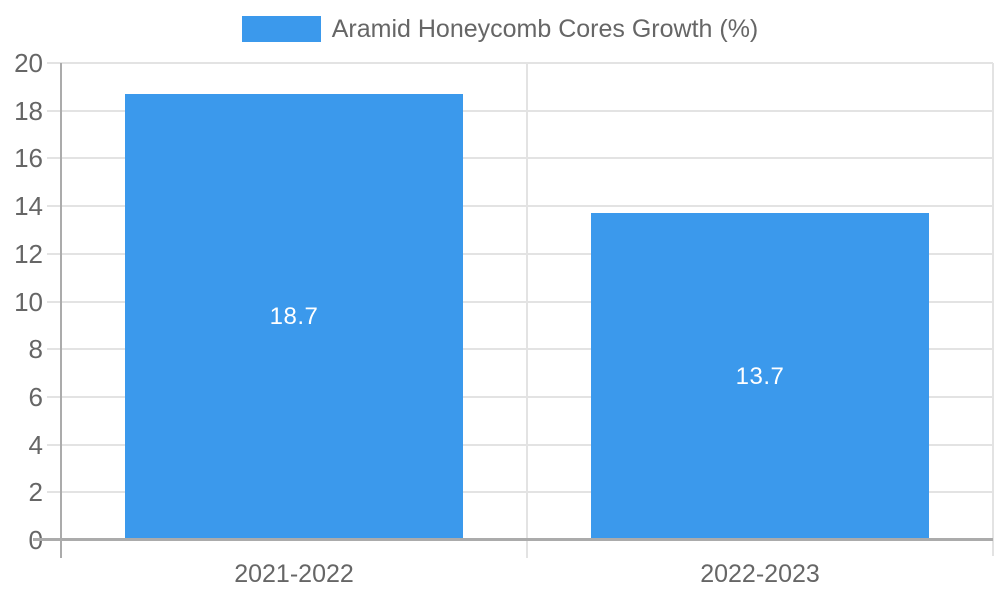 The image size is (1000, 600). I want to click on bar-value-label: 13.7, so click(760, 376).